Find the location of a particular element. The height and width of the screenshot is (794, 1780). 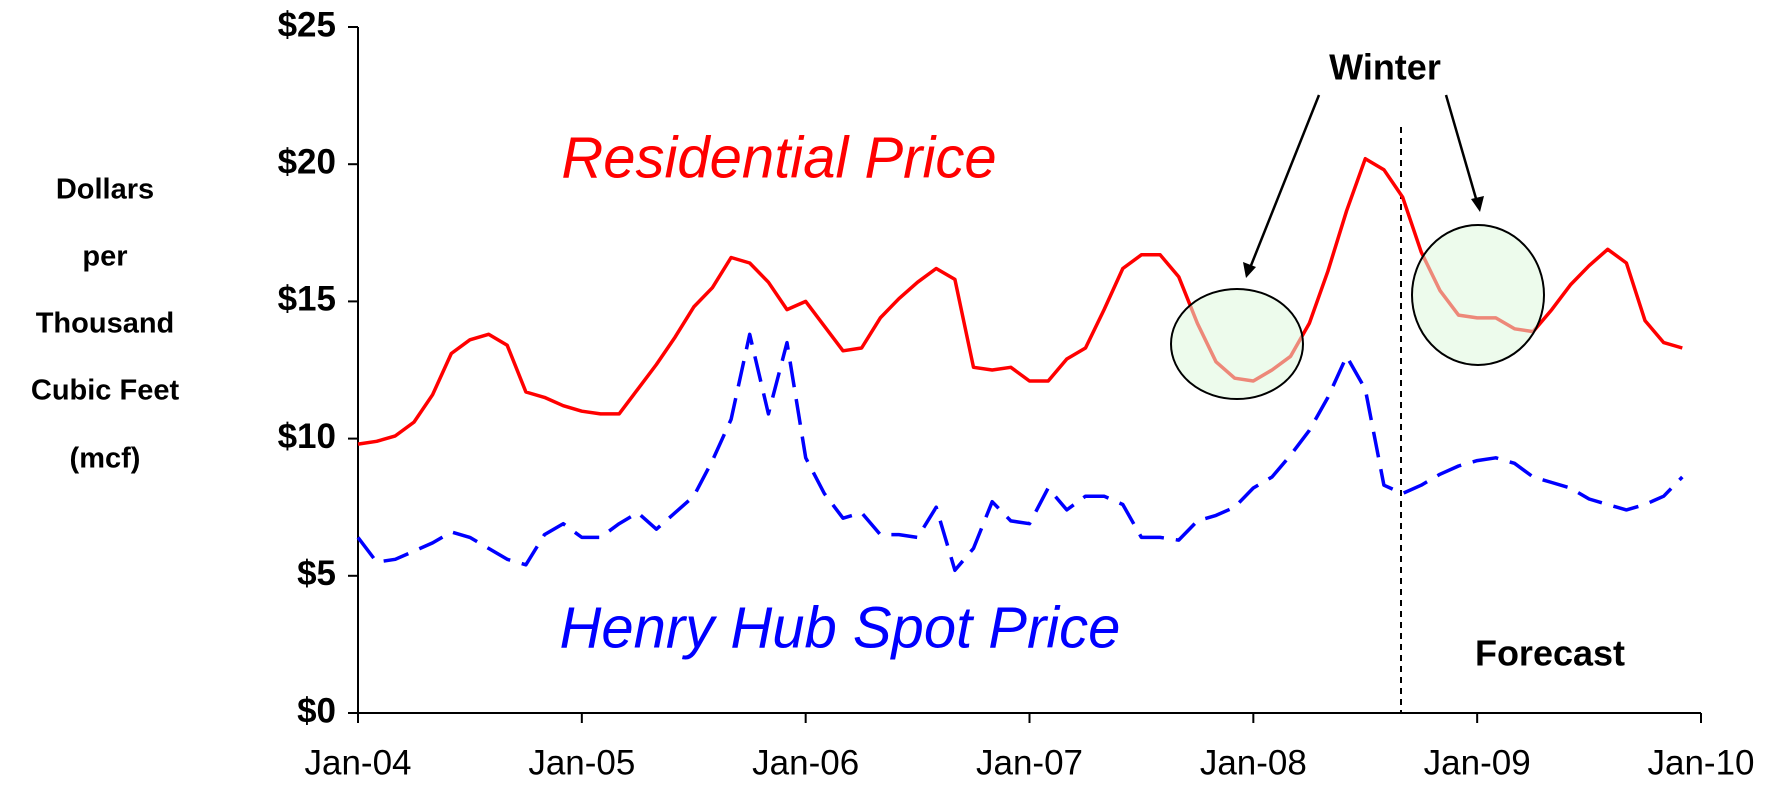

y-tick-label: $20 is located at coordinates (307, 161).